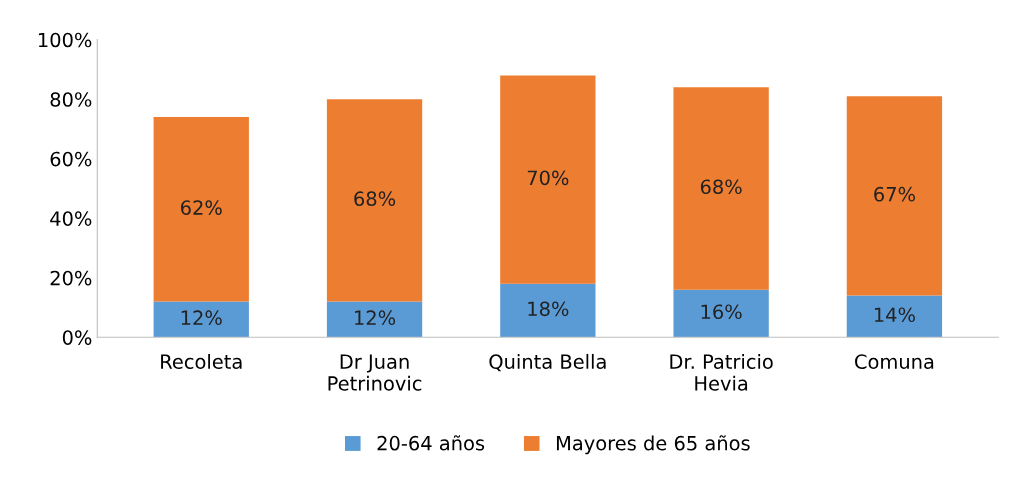  Describe the element at coordinates (894, 361) in the screenshot. I see `x-tick-label: Comuna` at that location.